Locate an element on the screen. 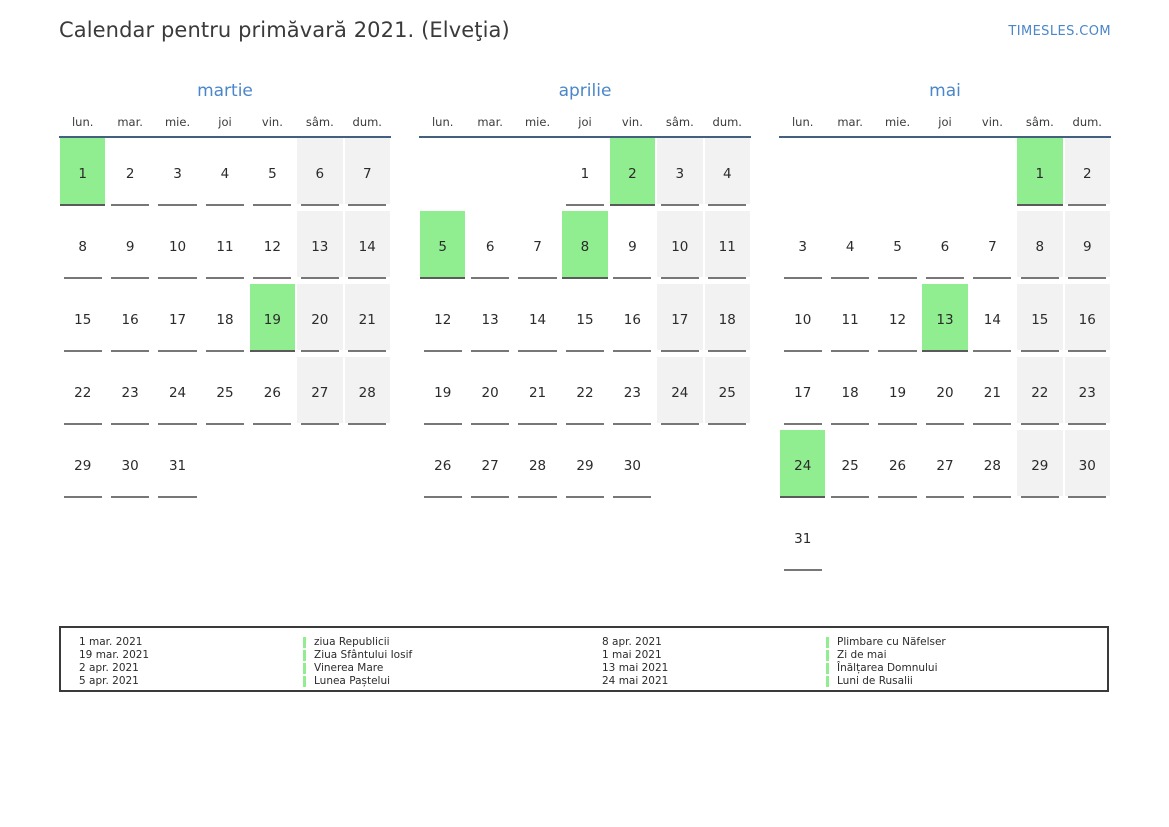 The width and height of the screenshot is (1169, 827). day-number: 18 is located at coordinates (850, 392).